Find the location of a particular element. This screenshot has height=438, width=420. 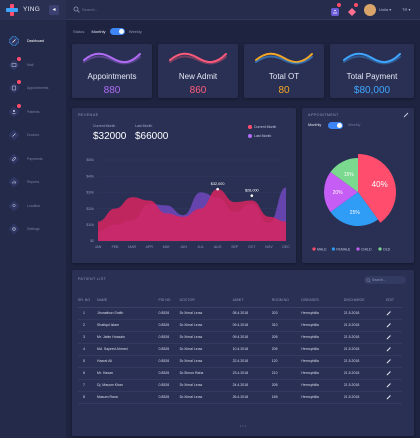

sidebar-item-mail: Mail is located at coordinates (33, 66).